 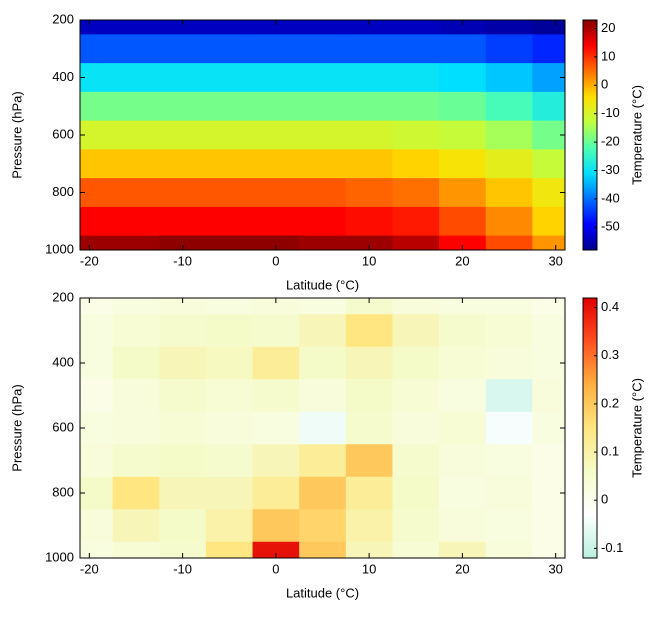 What do you see at coordinates (59, 248) in the screenshot?
I see `y-tick-label: 1000` at bounding box center [59, 248].